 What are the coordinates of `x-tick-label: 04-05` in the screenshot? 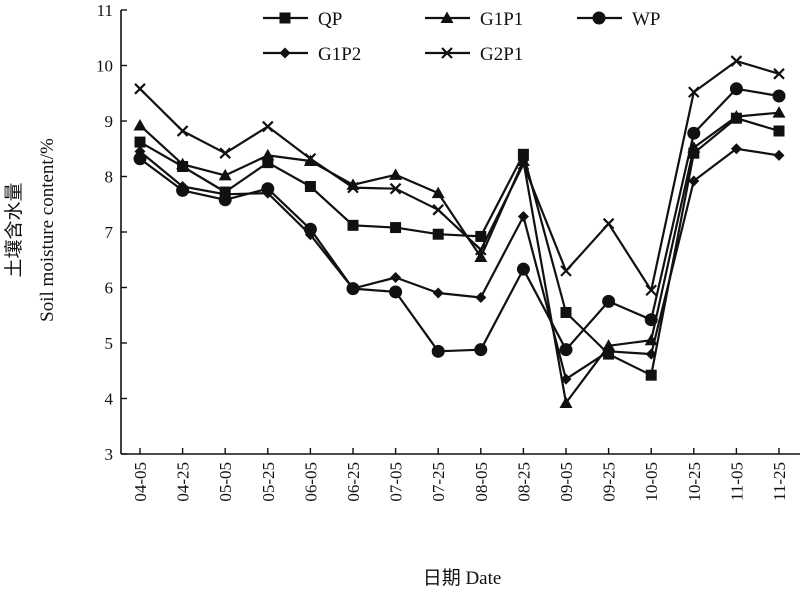 It's located at (140, 482).